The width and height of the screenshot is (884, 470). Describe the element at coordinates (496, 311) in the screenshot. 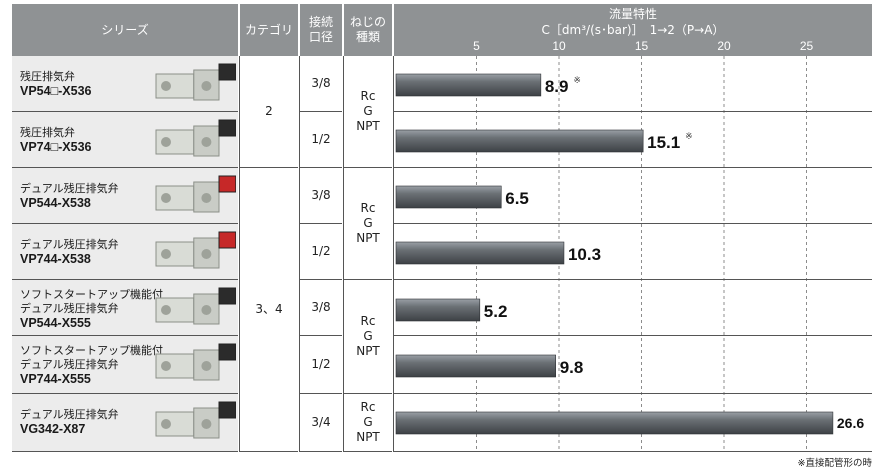

I see `data-label: 5.2` at that location.